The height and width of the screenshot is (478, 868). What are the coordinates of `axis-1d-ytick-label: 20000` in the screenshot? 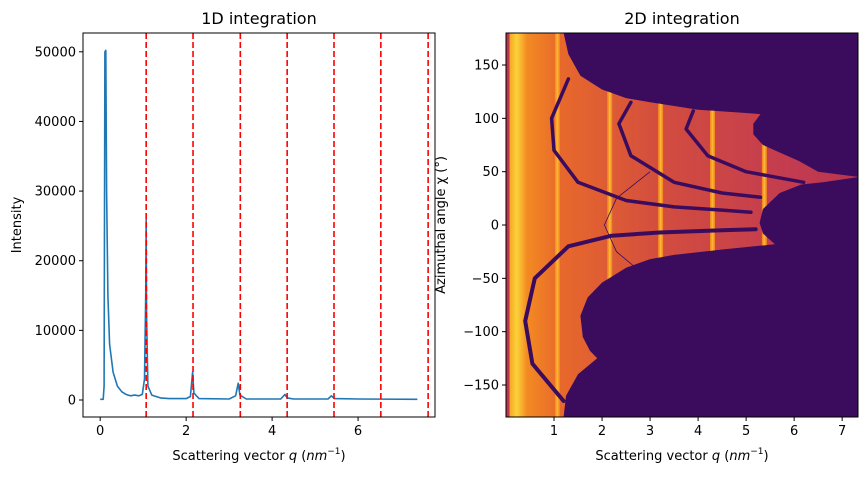 It's located at (55, 261).